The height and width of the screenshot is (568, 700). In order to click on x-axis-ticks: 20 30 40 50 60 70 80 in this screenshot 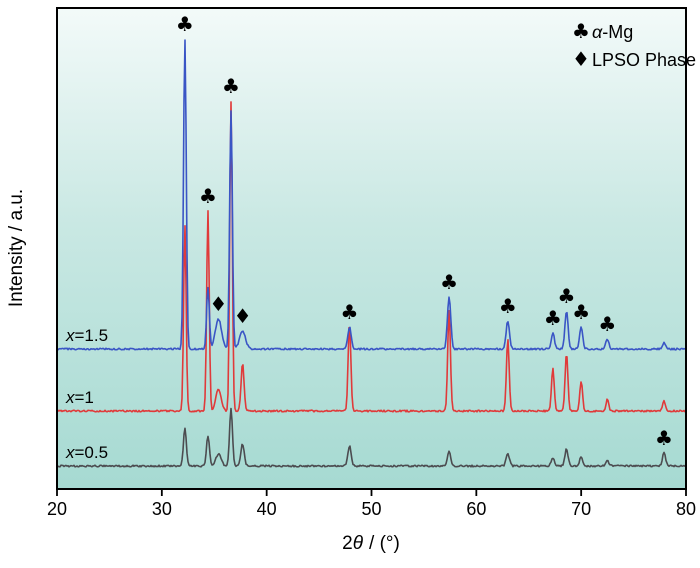, I will do `click(371, 504)`.